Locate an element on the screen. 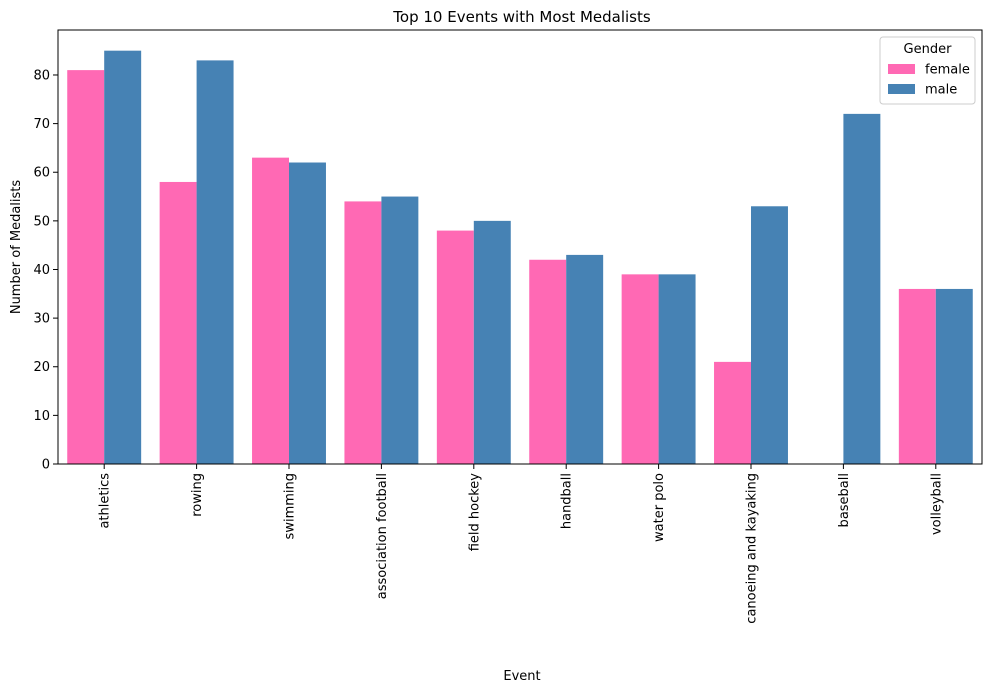 The width and height of the screenshot is (997, 693). x-axis-label: Event is located at coordinates (521, 676).